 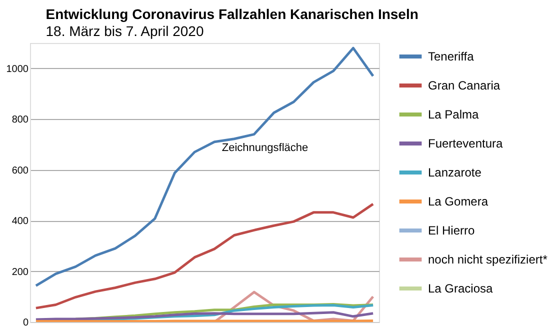 What do you see at coordinates (20, 272) in the screenshot?
I see `y-tick-label: 200` at bounding box center [20, 272].